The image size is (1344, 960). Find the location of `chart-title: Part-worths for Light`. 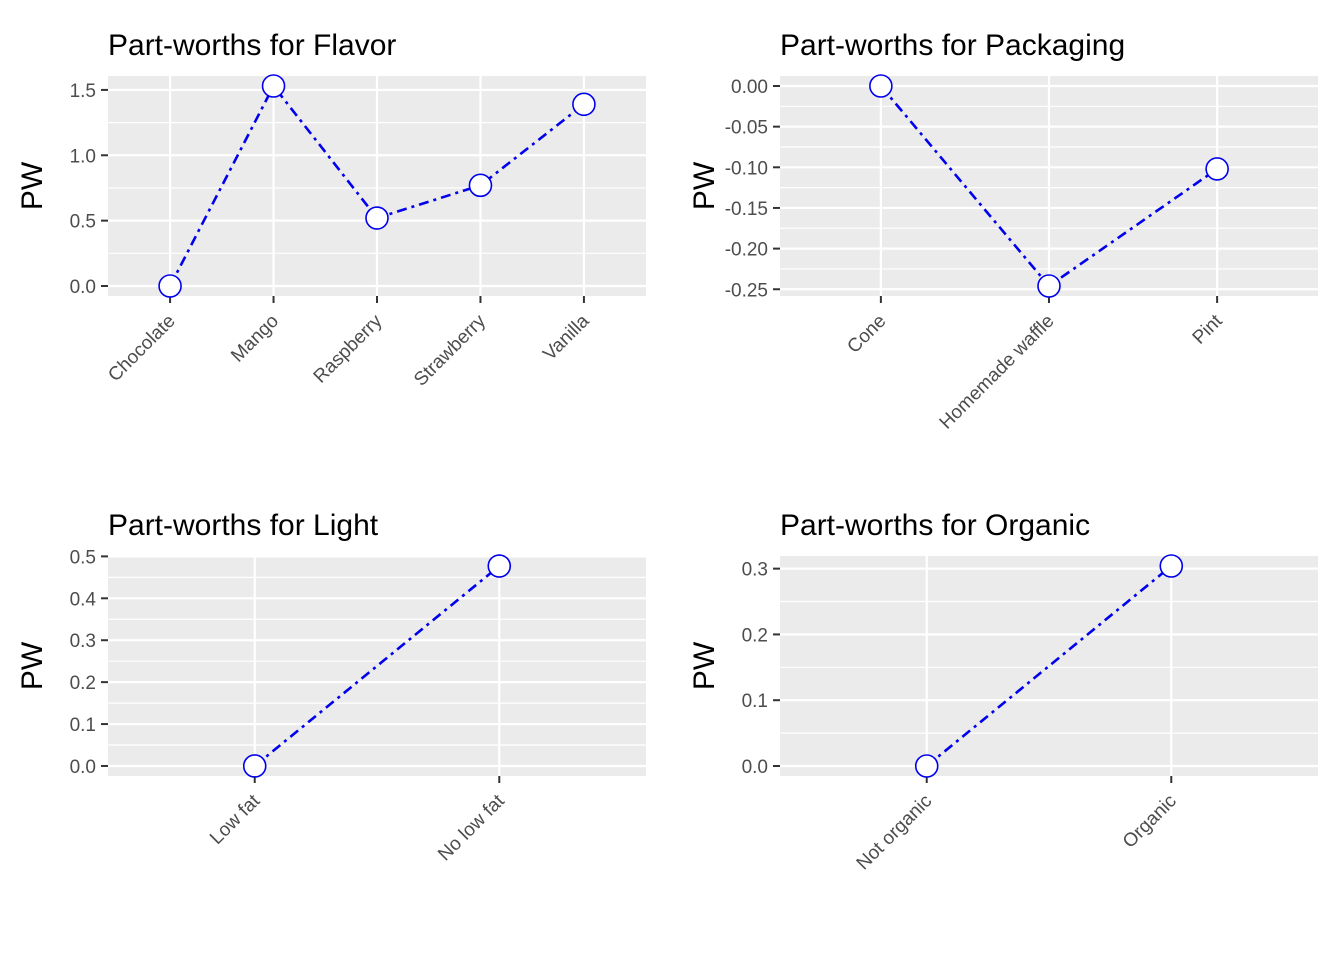

chart-title: Part-worths for Light is located at coordinates (243, 525).